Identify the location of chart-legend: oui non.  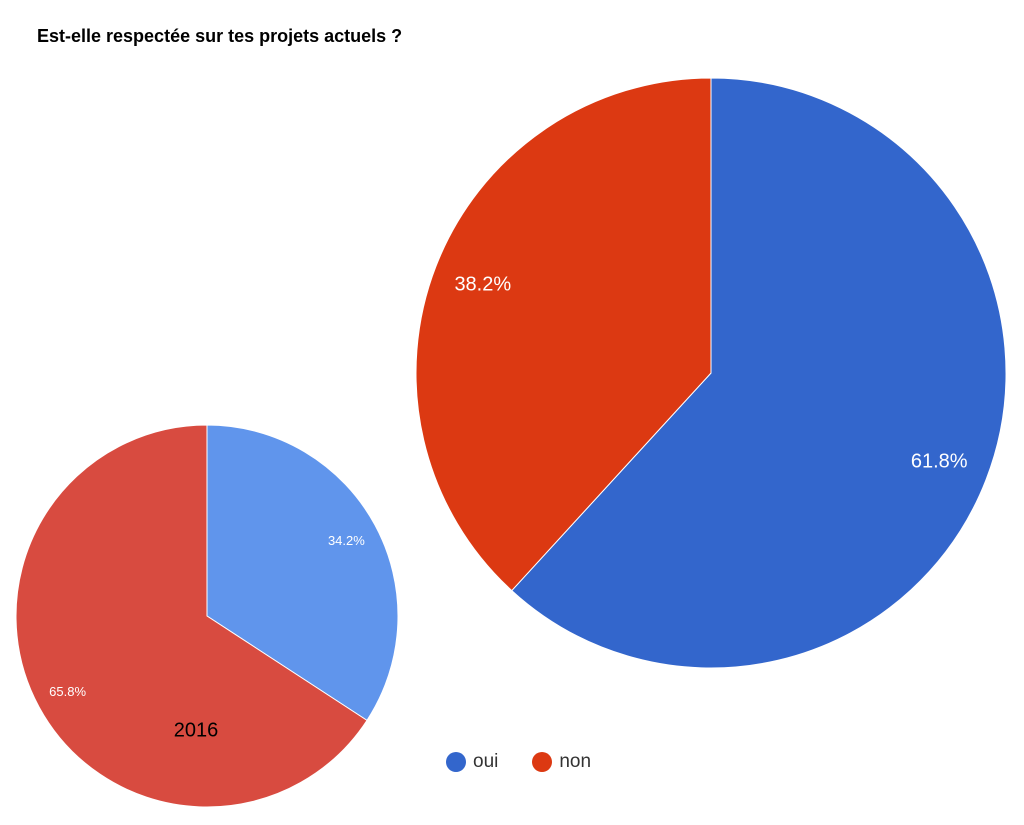
(518, 762).